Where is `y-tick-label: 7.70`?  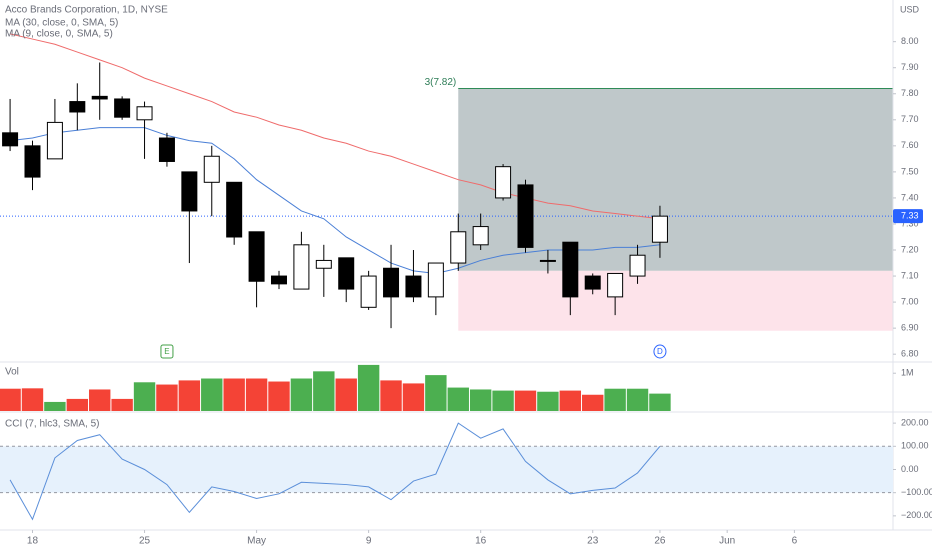 y-tick-label: 7.70 is located at coordinates (910, 119).